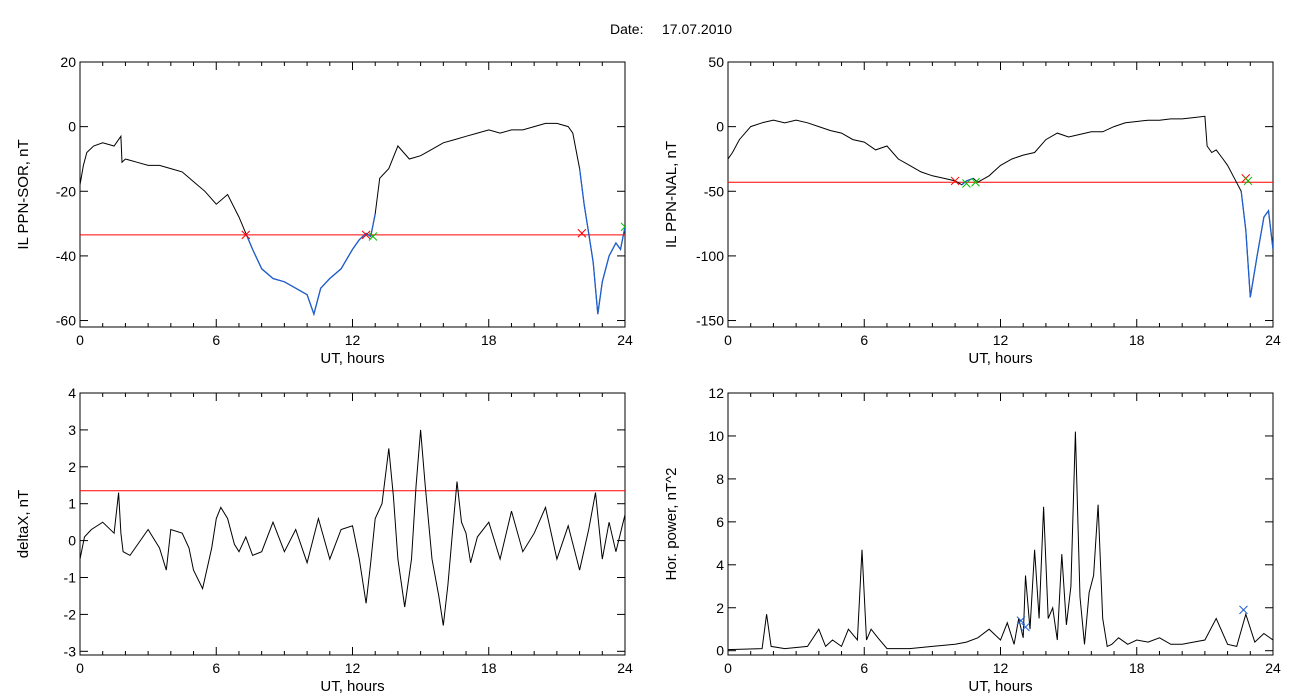 The image size is (1300, 700). What do you see at coordinates (710, 321) in the screenshot?
I see `y-tick-label: -150` at bounding box center [710, 321].